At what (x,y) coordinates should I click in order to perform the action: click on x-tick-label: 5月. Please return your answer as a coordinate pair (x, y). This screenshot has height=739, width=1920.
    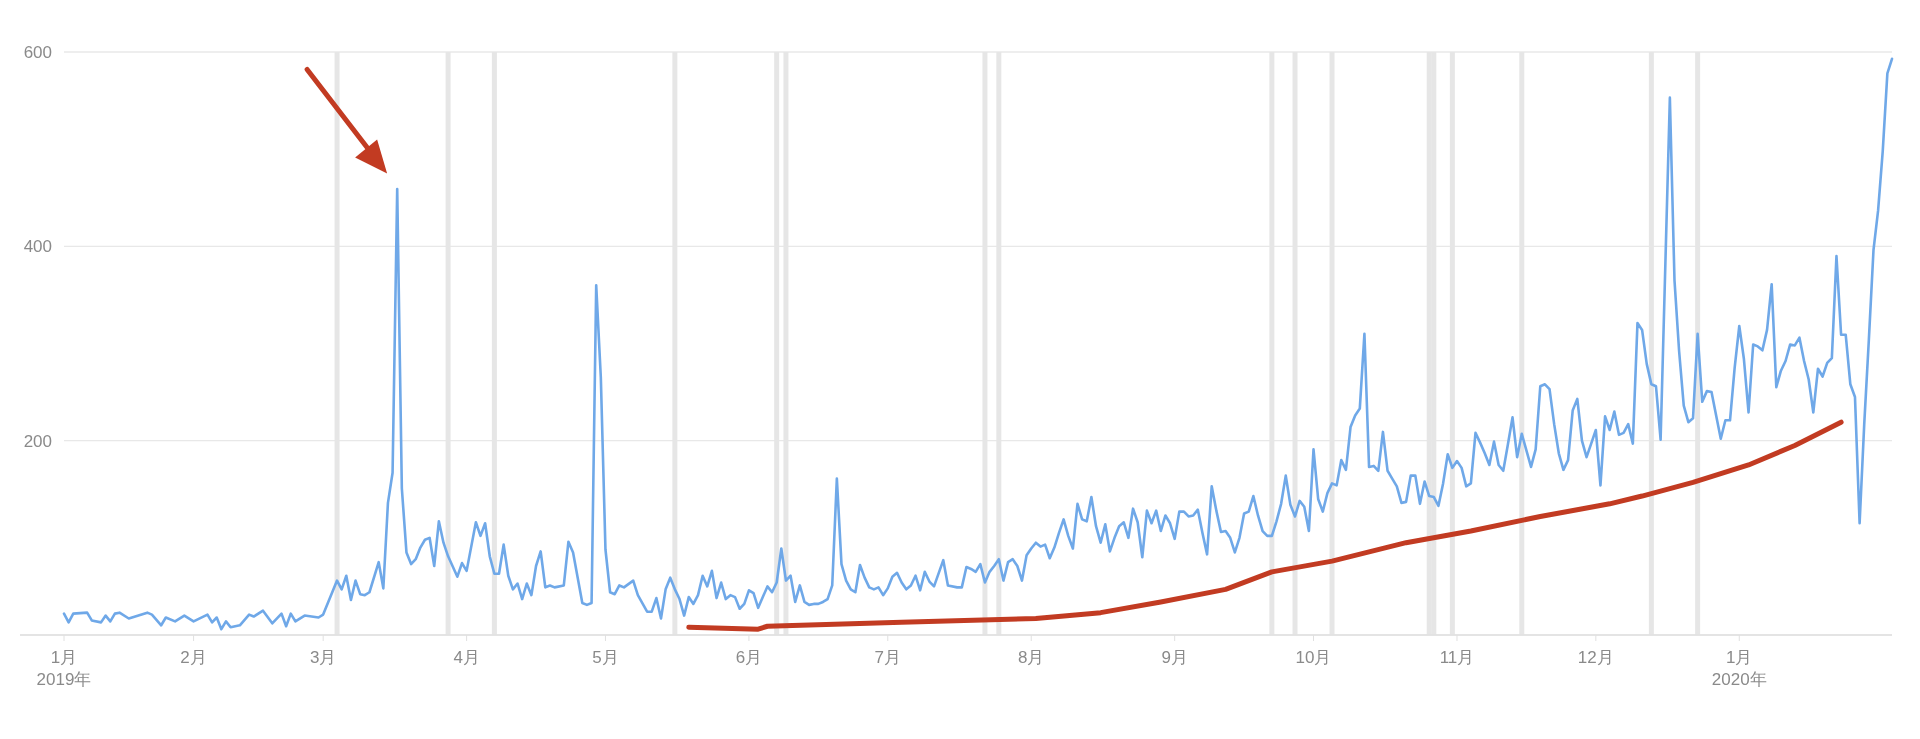
    Looking at the image, I should click on (605, 657).